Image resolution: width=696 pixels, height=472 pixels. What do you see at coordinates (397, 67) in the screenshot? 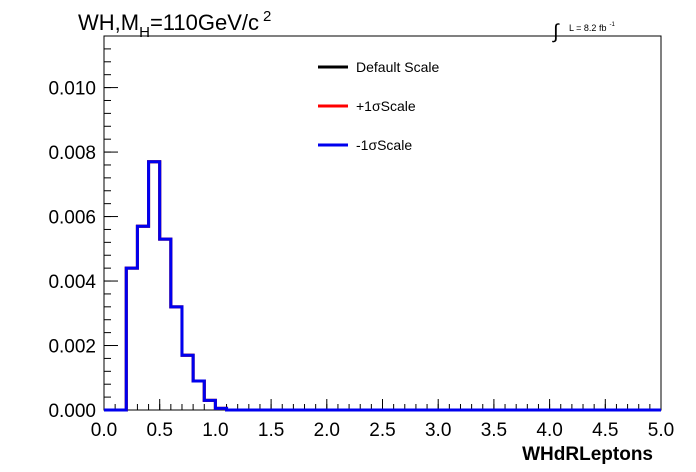
I see `legend-label-default: Default Scale` at bounding box center [397, 67].